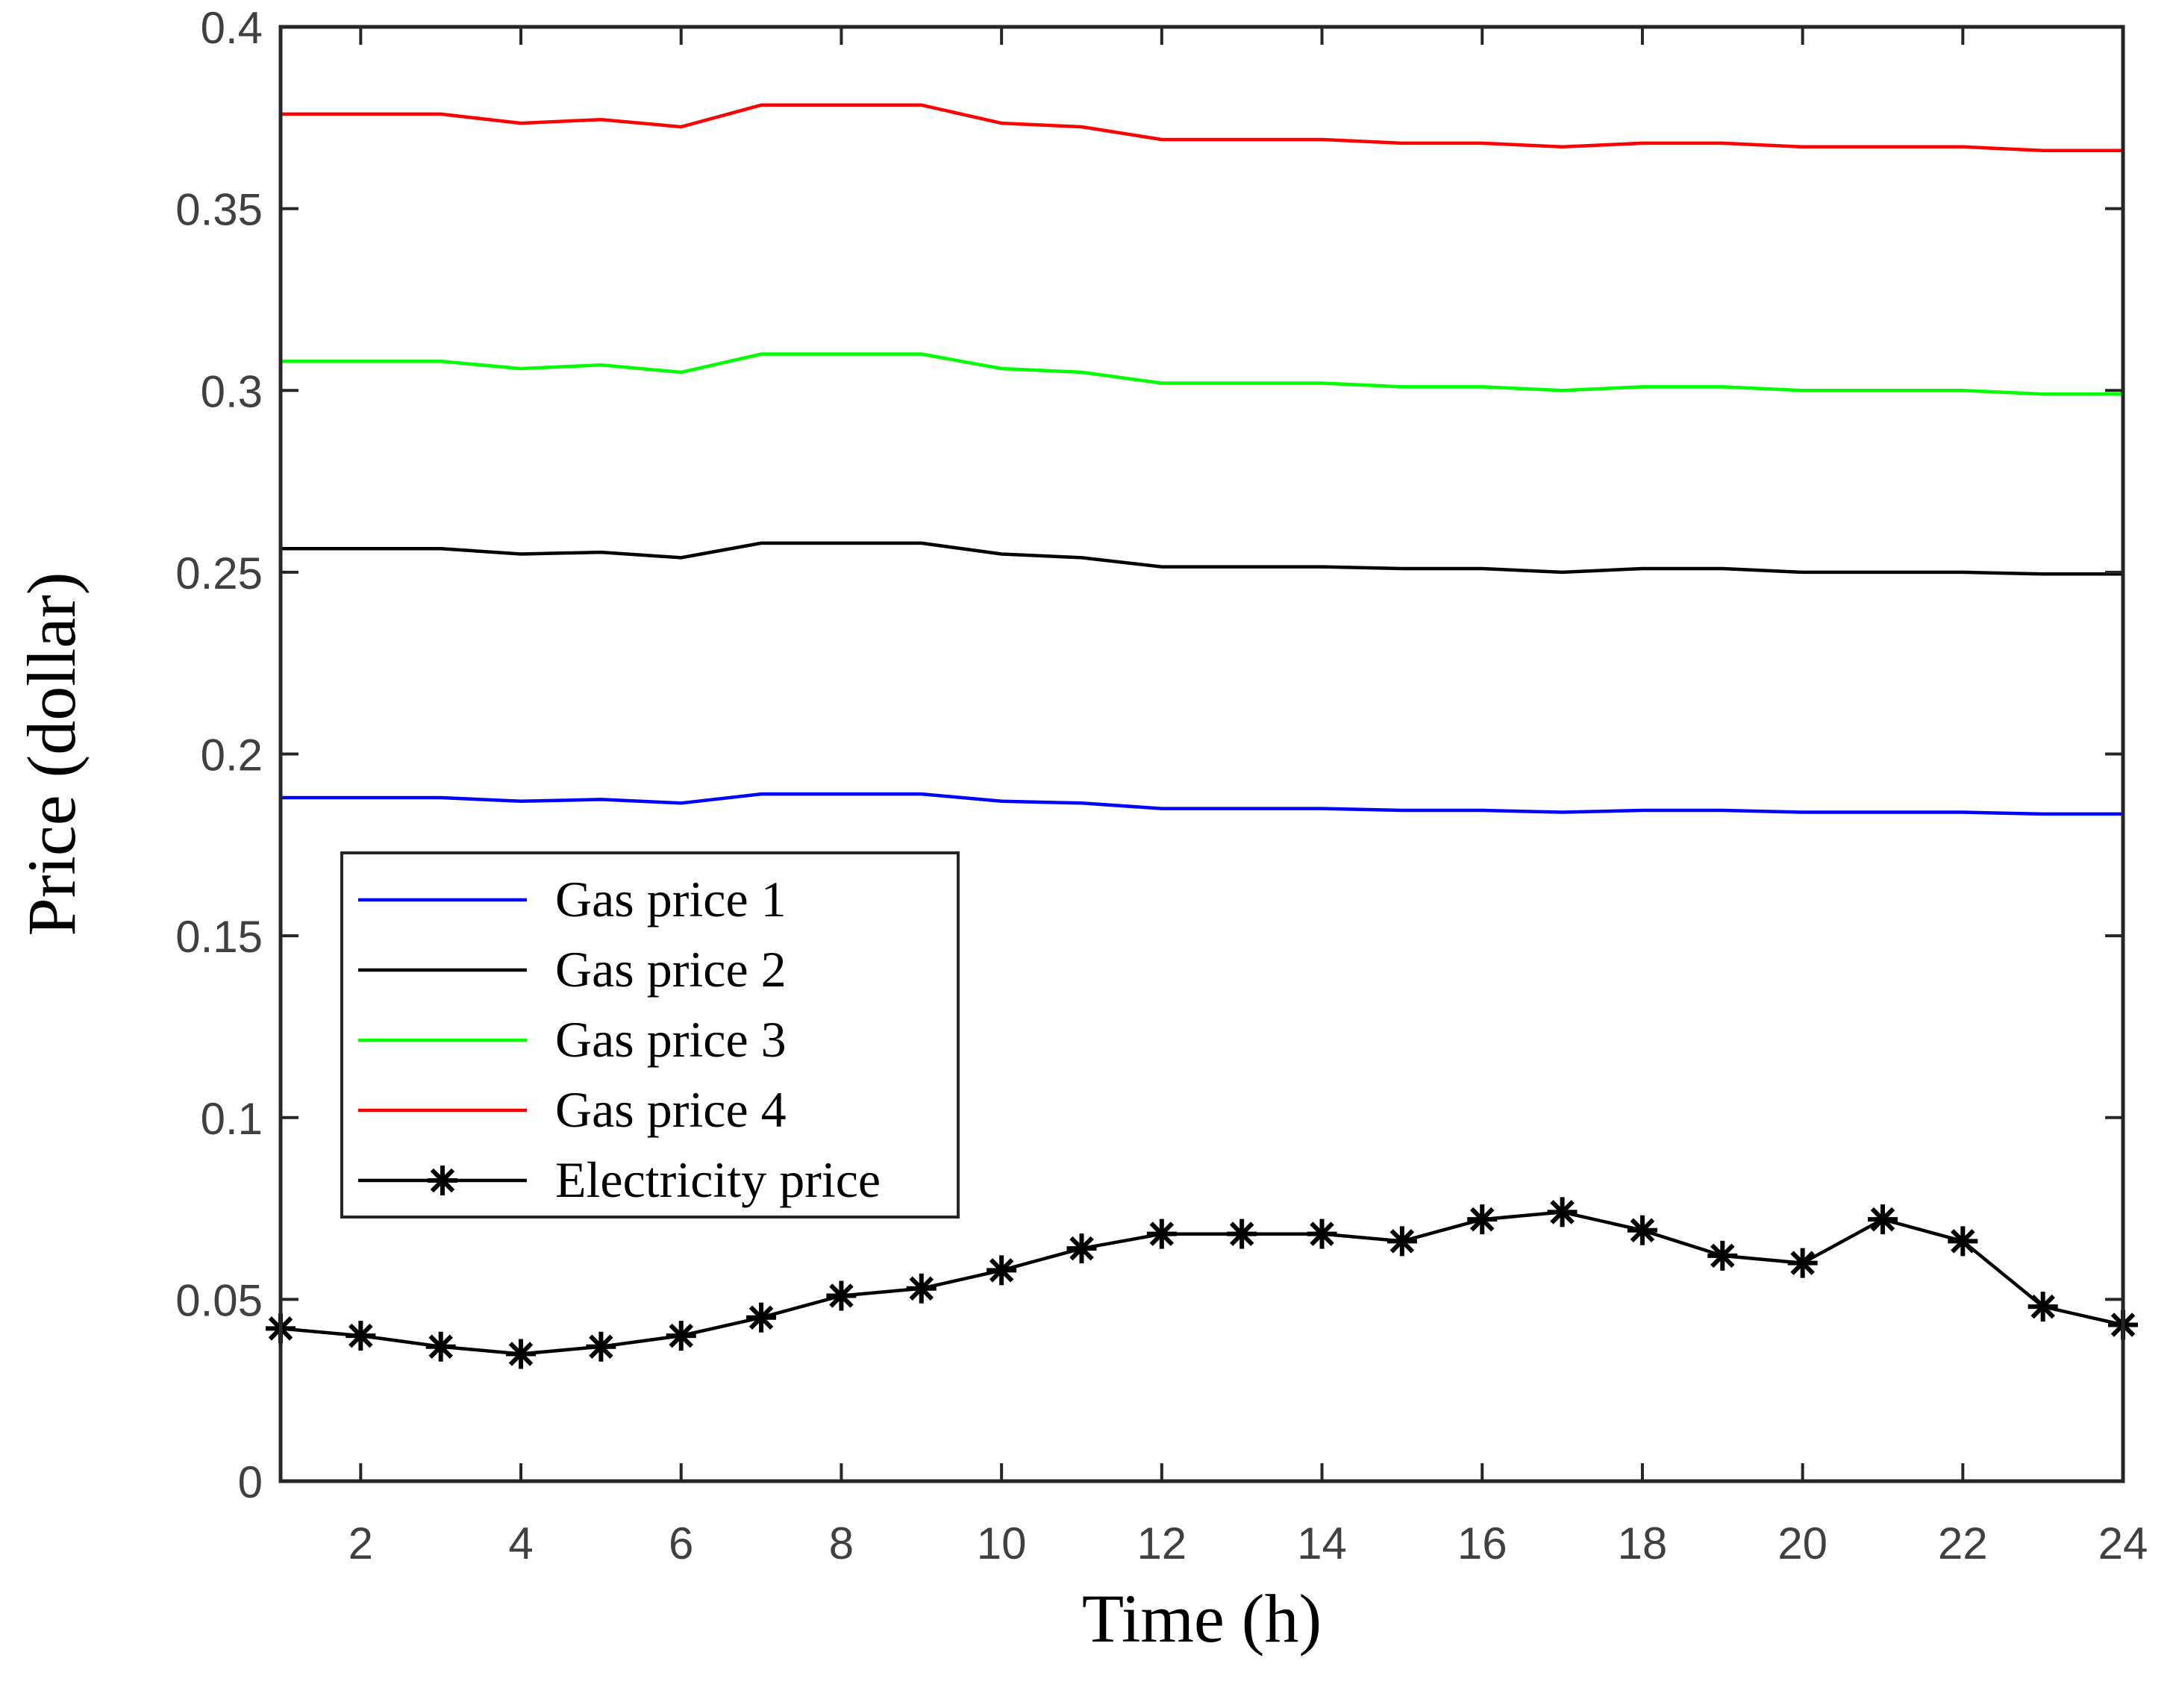 This screenshot has height=1708, width=2179. I want to click on x-tick-label: 14, so click(1322, 1543).